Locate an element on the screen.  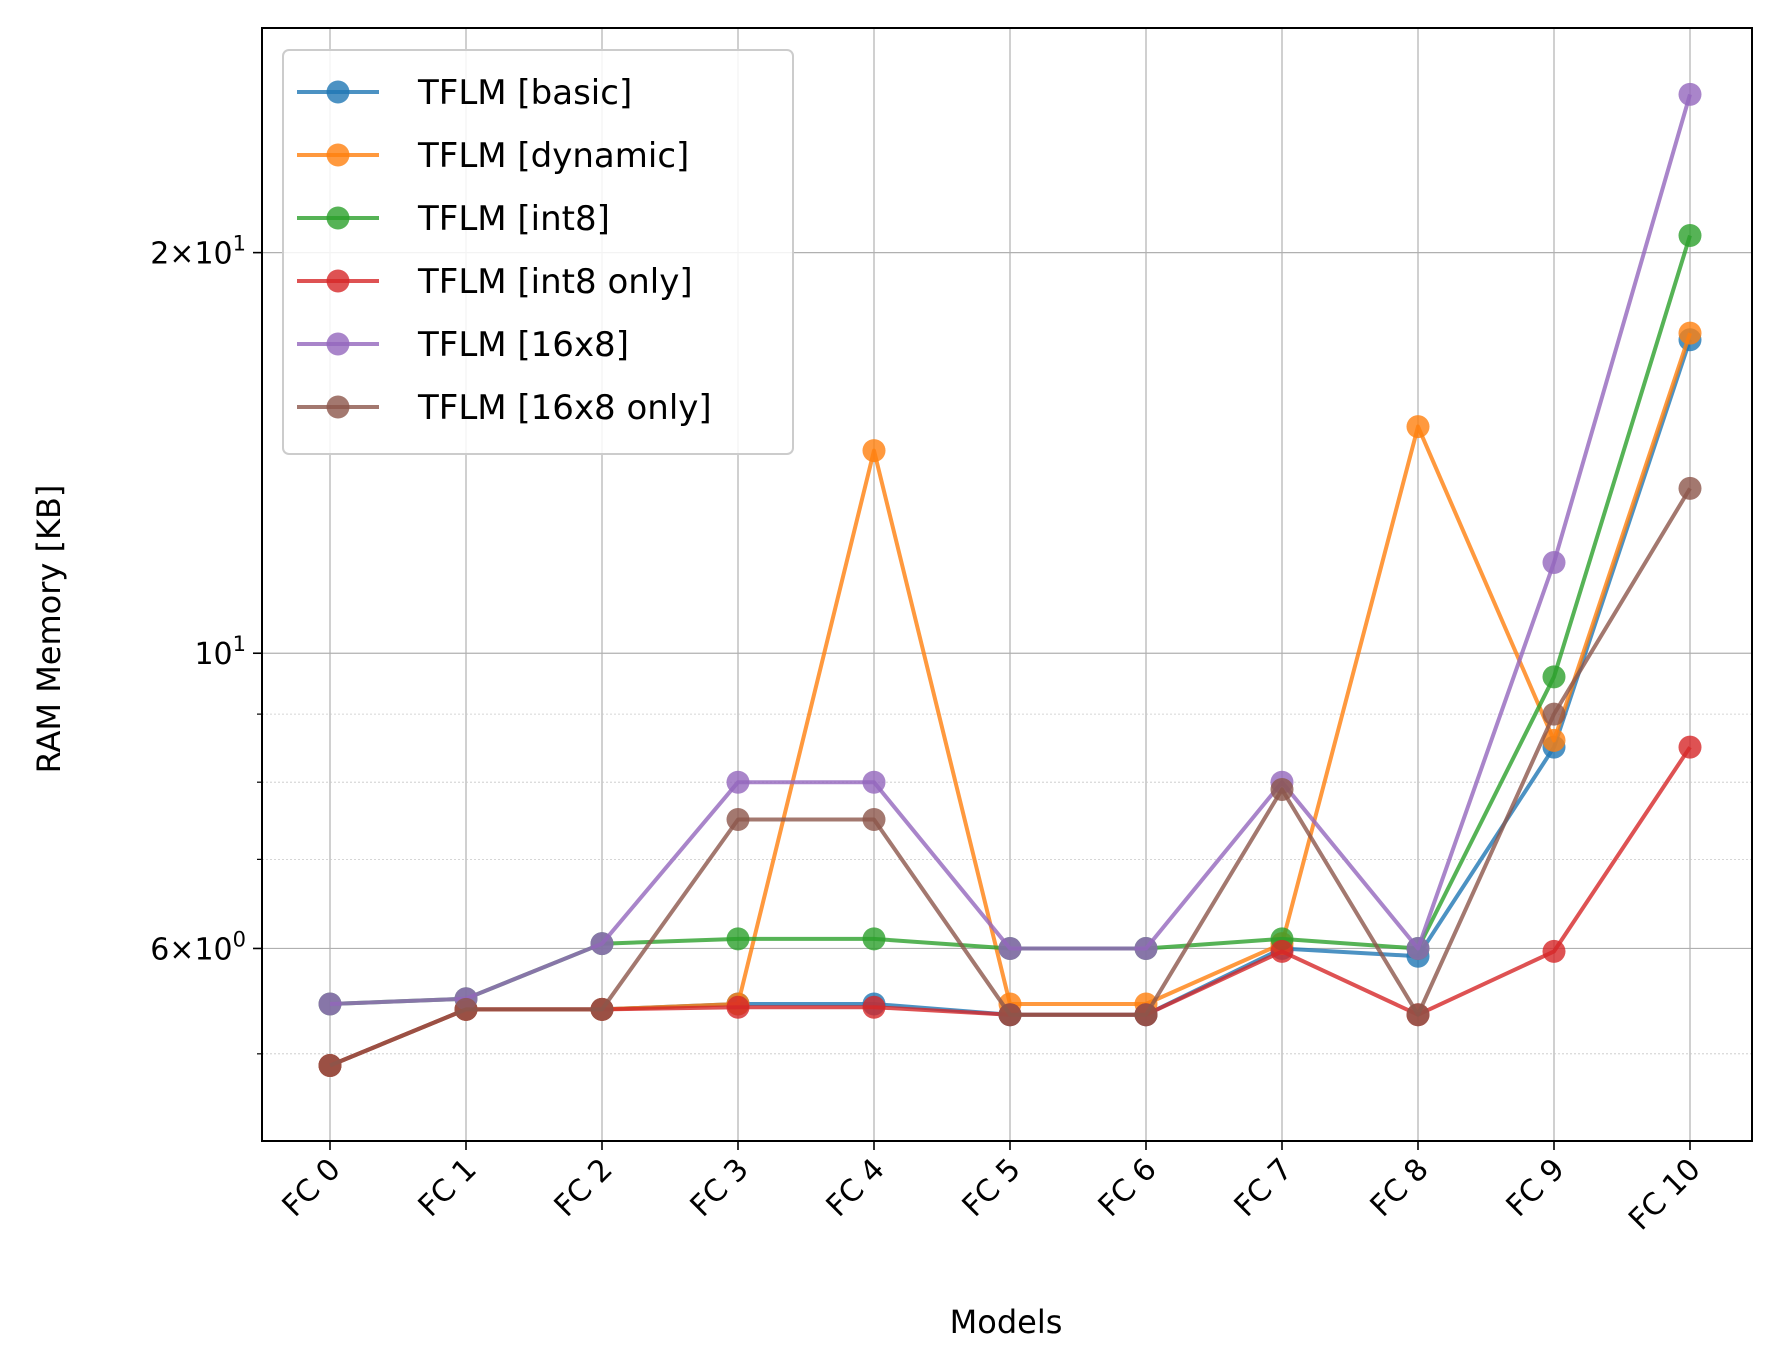
legend-label: TFLM [int8] is located at coordinates (513, 219).